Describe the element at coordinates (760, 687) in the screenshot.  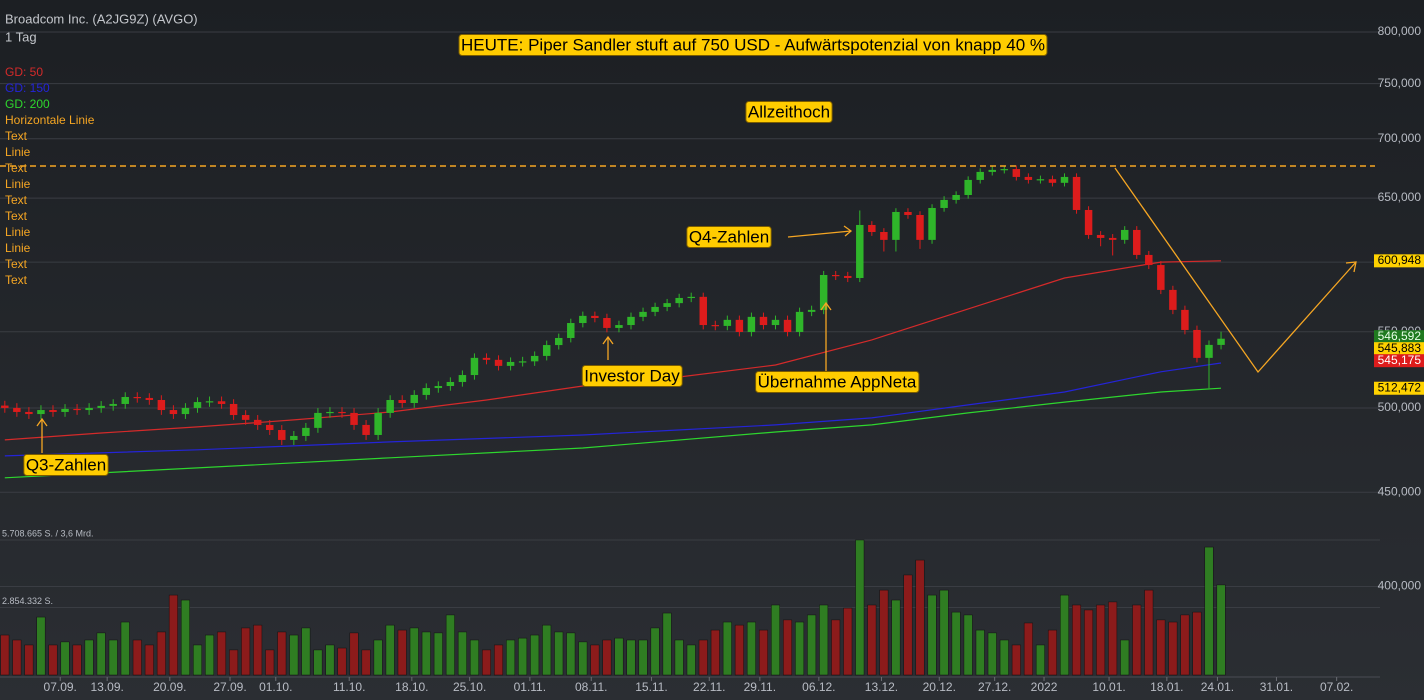
I see `x-tick-label: 29.11.` at that location.